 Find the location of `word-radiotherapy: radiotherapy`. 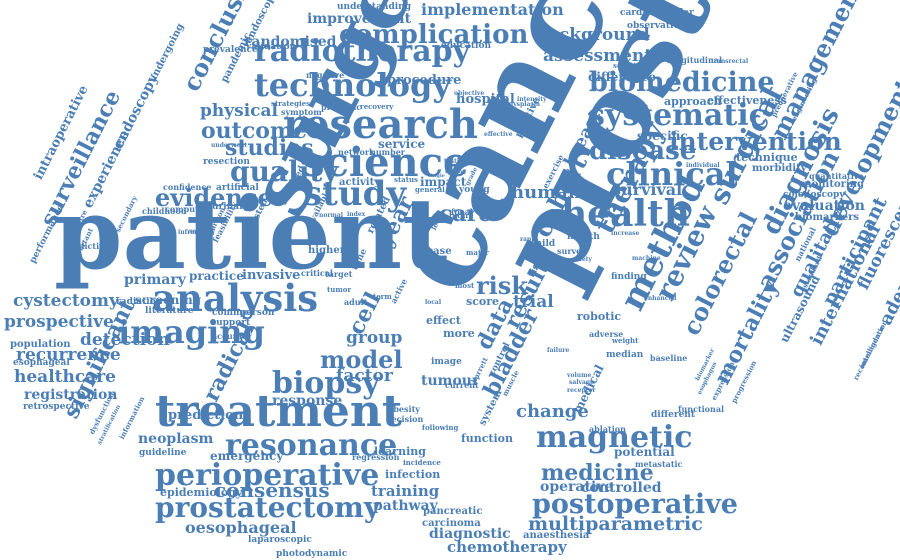

word-radiotherapy: radiotherapy is located at coordinates (362, 51).